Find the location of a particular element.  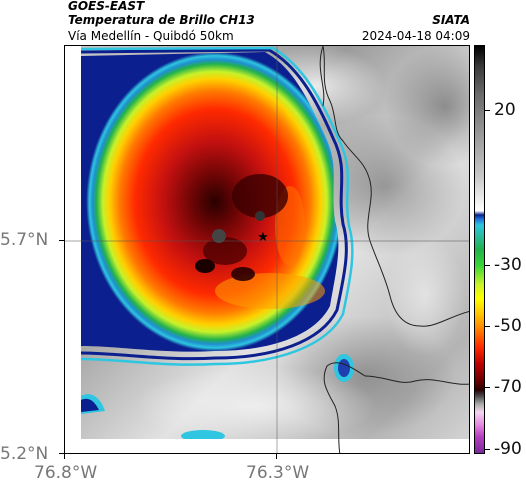

route-label: Vía Medellín - Quibdó 50km is located at coordinates (151, 36).